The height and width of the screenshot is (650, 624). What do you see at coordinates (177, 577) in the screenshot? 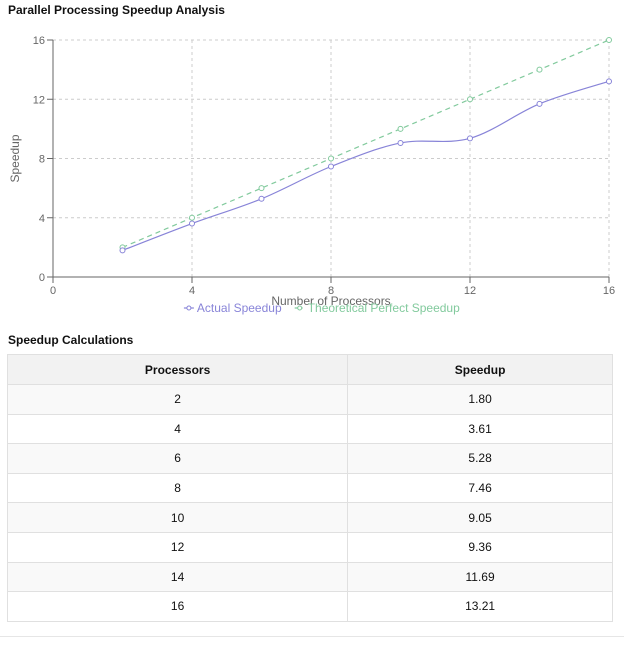
I see `cell-processors: 14` at bounding box center [177, 577].